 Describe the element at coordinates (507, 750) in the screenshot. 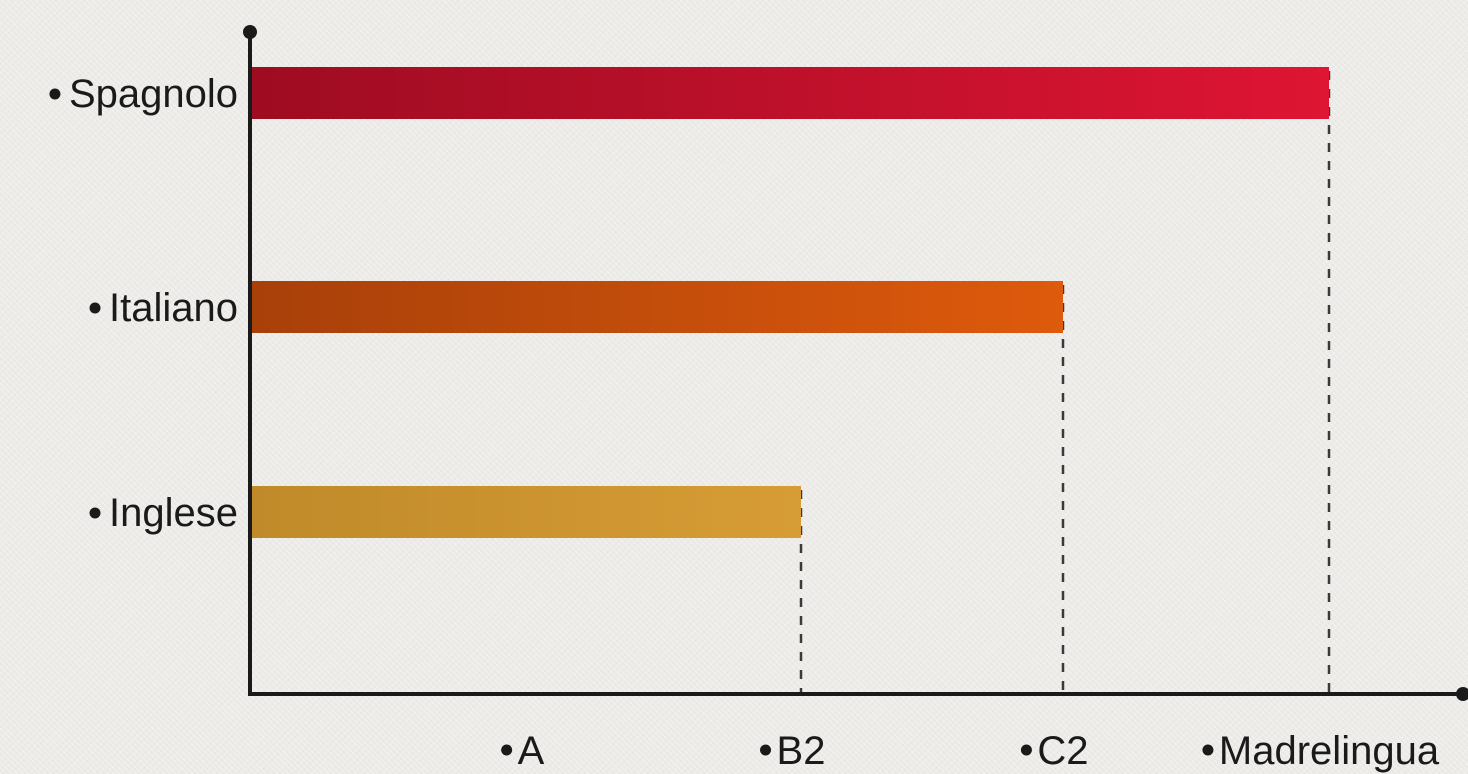

I see `x-tick-bullet-a` at that location.